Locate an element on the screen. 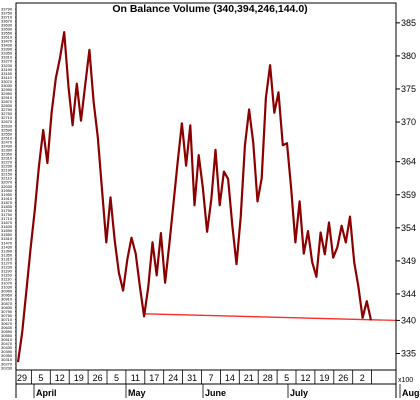 Image resolution: width=420 pixels, height=400 pixels. left-scale-tick-label: 33750 is located at coordinates (7, 12).